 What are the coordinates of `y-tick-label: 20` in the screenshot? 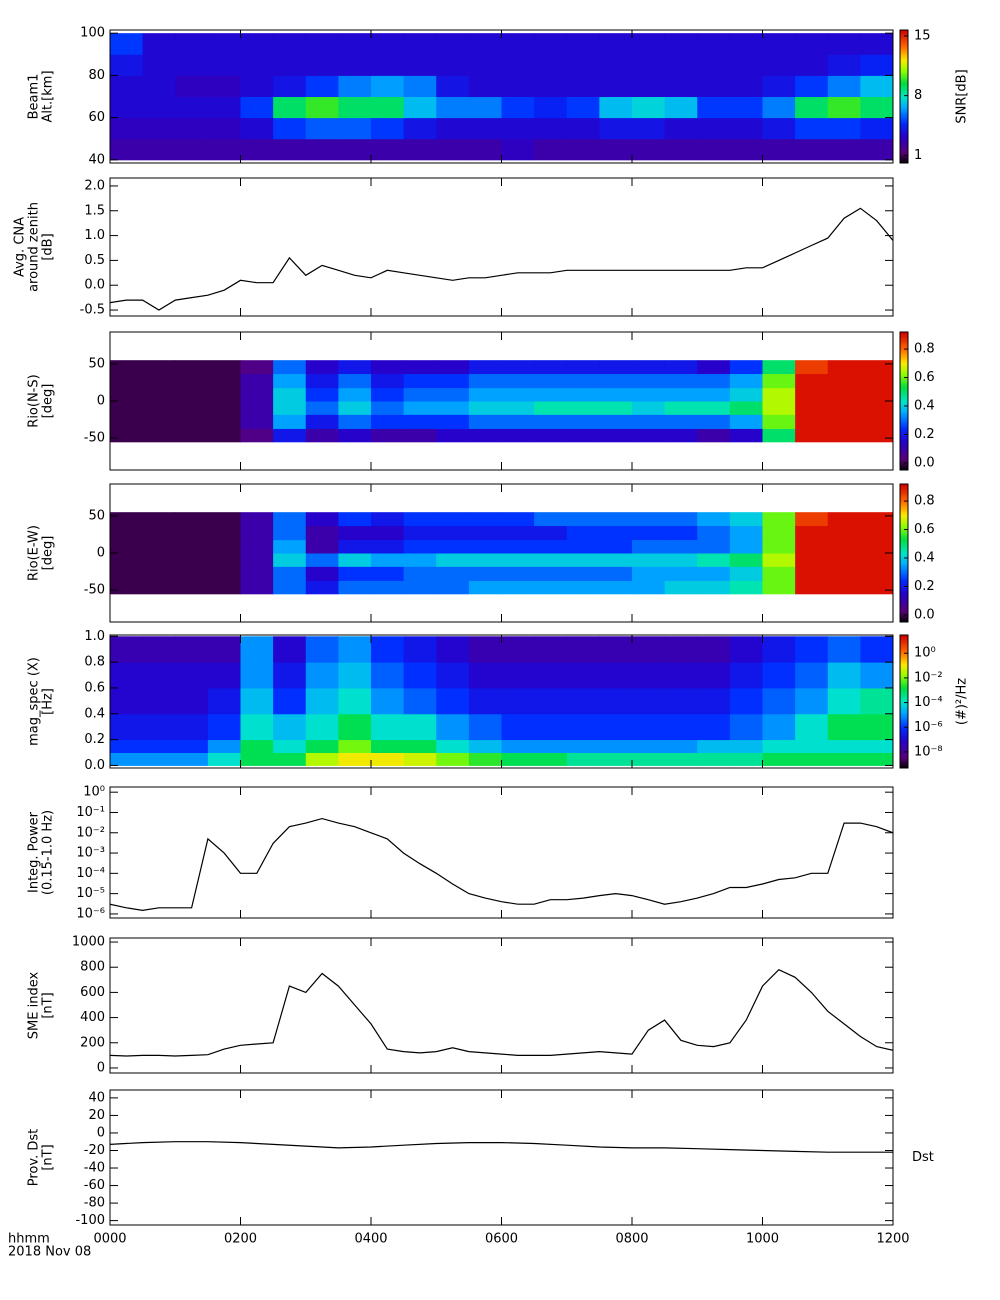 It's located at (96, 1115).